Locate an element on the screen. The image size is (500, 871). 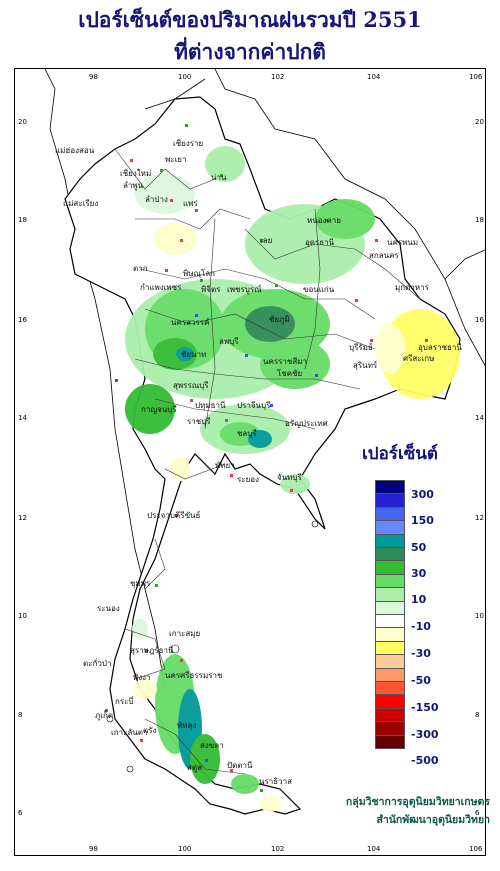
legend-label: 300 is located at coordinates (422, 494).